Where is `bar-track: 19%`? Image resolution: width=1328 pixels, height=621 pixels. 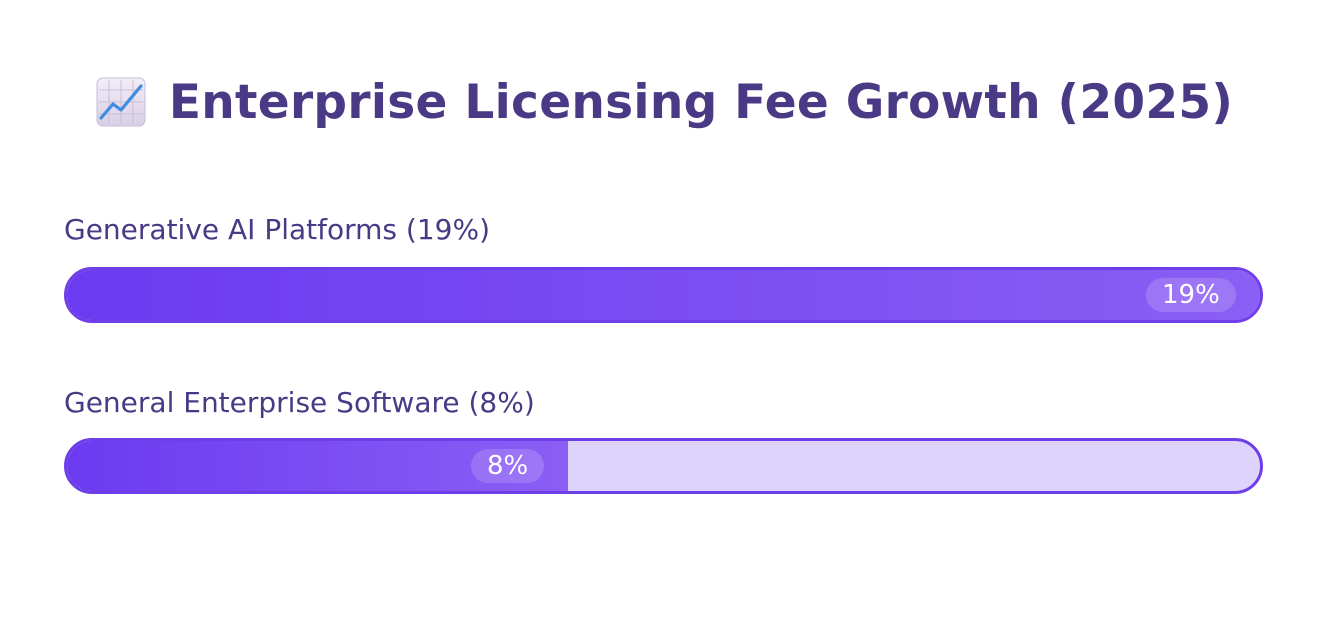
bar-track: 19% is located at coordinates (663, 295).